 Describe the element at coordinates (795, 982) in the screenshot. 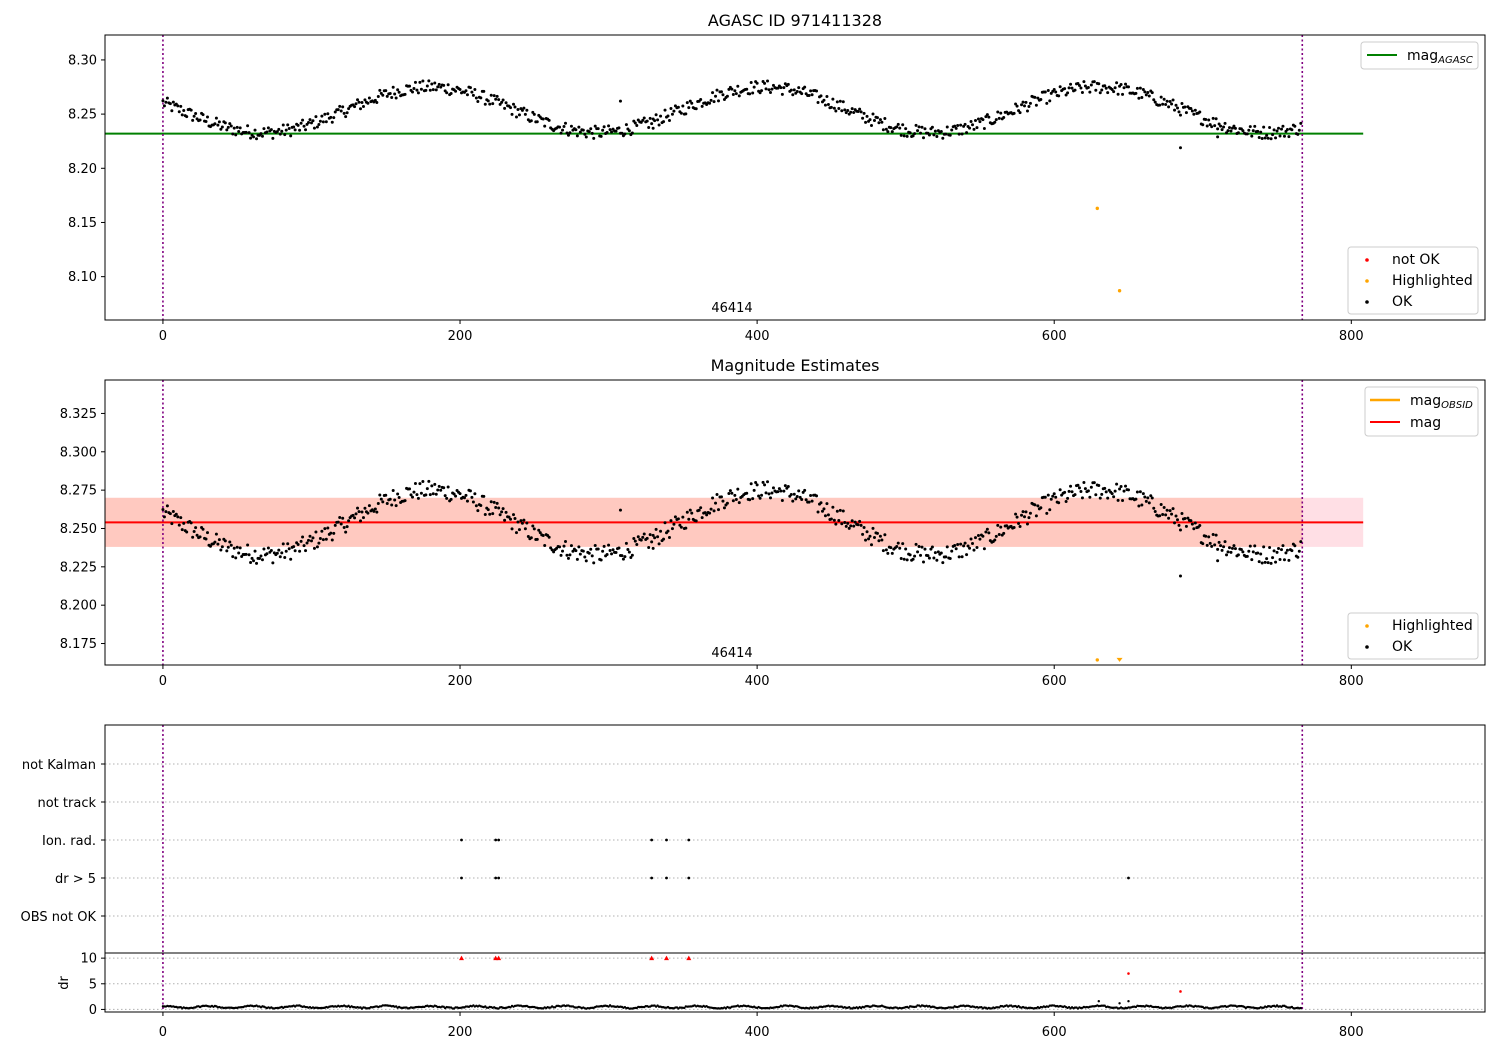

I see `panel4-plot-area` at that location.